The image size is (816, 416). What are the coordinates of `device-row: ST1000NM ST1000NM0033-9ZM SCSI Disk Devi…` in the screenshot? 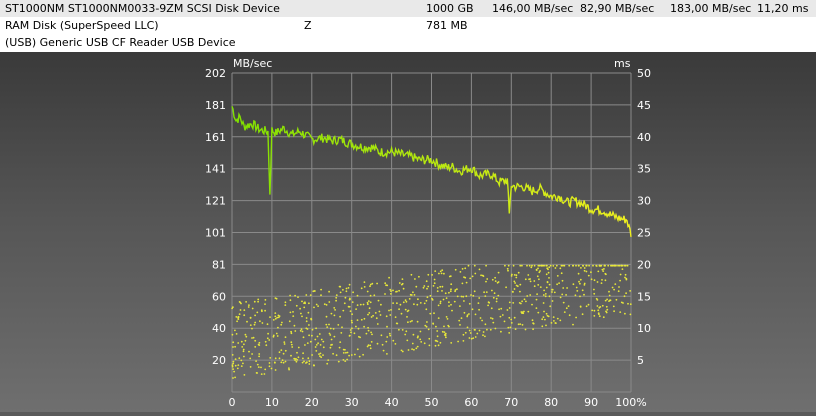 It's located at (408, 8).